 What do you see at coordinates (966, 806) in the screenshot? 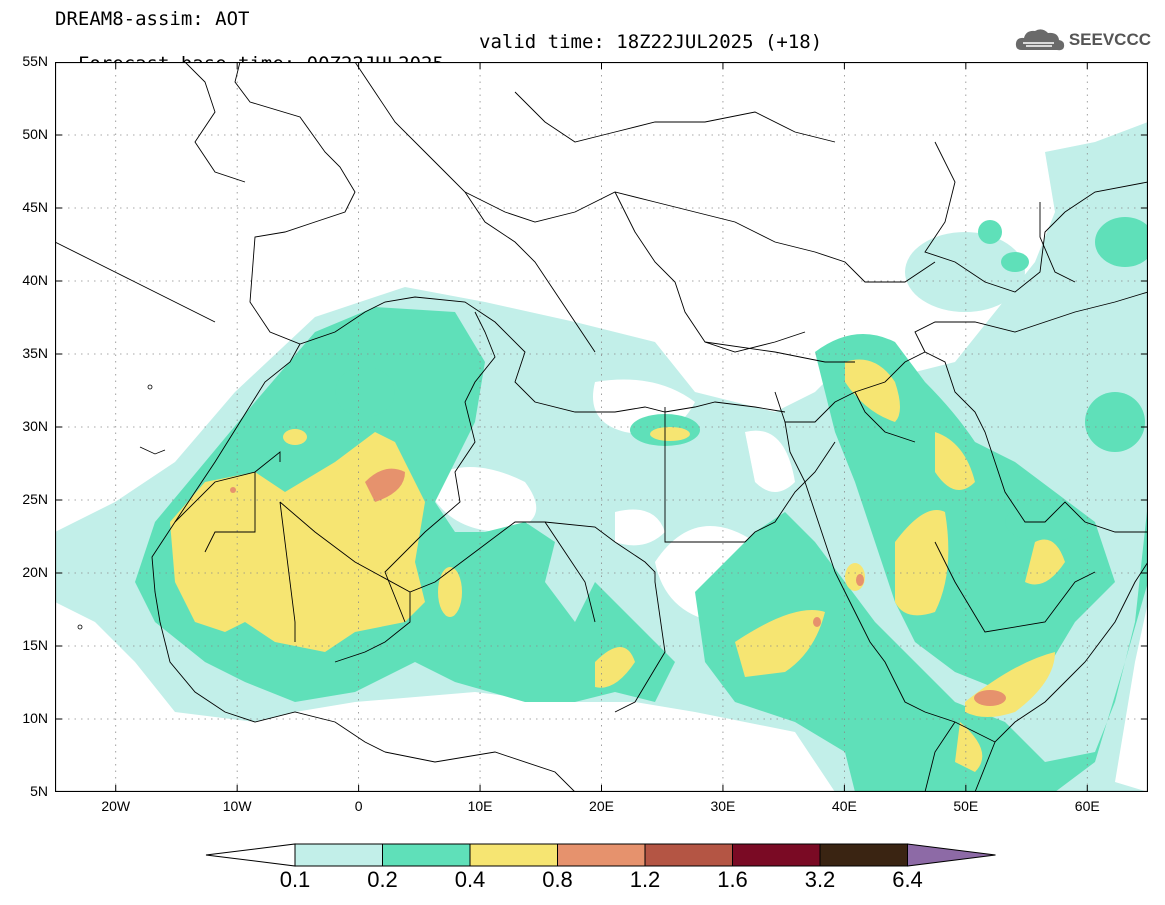
I see `longitude-label: 50E` at bounding box center [966, 806].